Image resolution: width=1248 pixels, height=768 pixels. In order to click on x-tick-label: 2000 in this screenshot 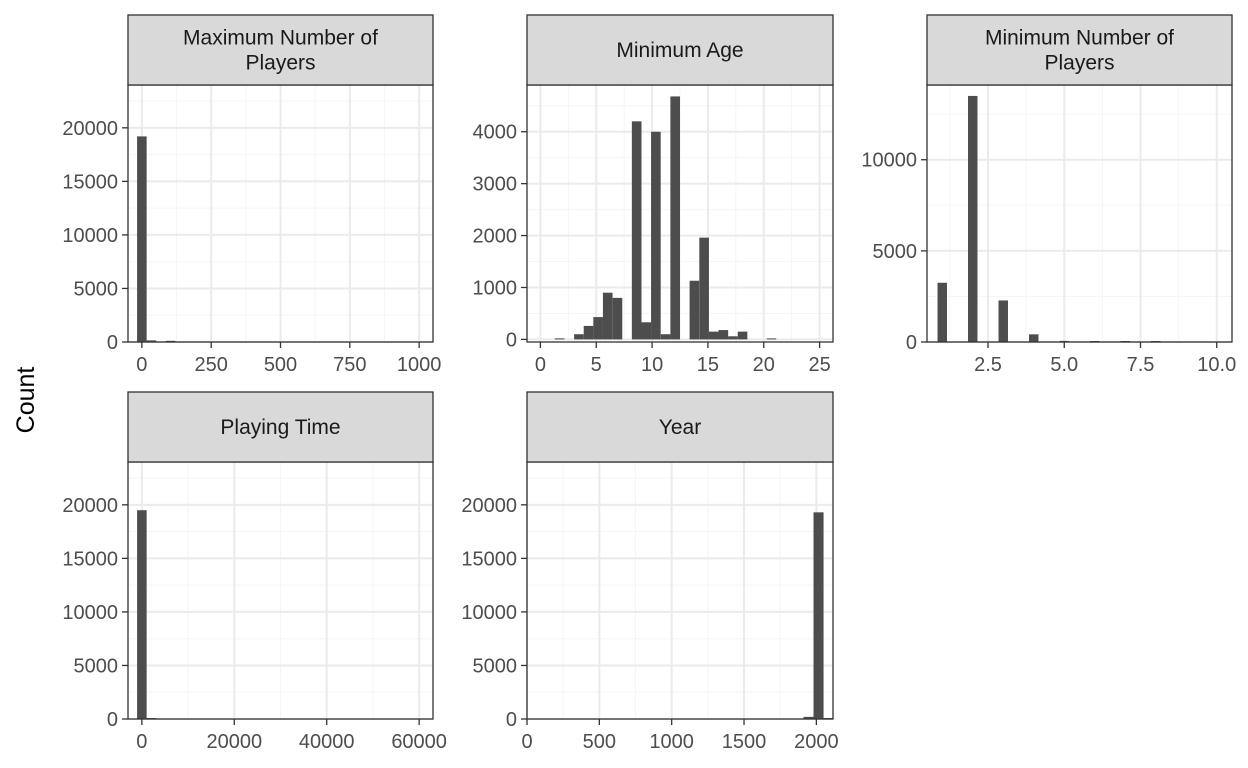, I will do `click(816, 742)`.